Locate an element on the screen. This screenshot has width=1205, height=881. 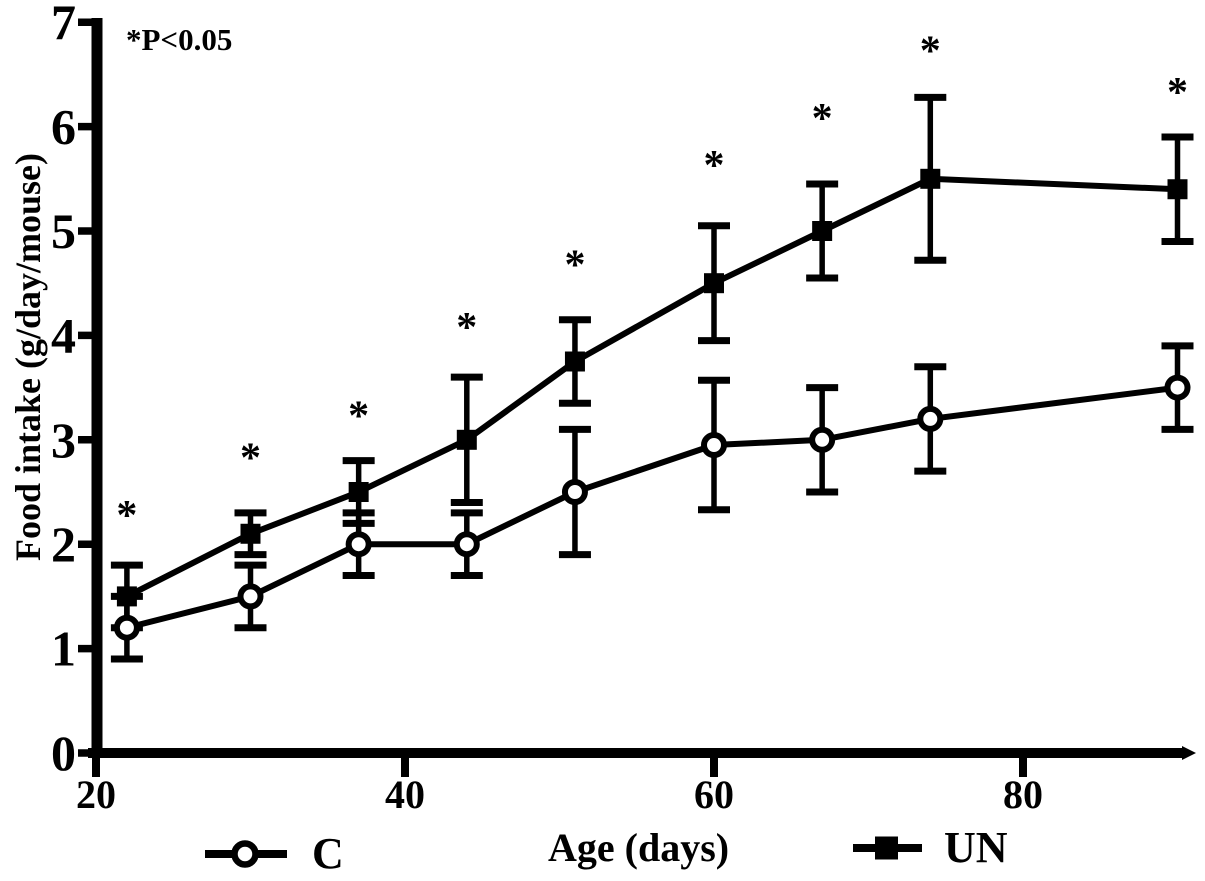
legend-item-c: C is located at coordinates (273, 854).